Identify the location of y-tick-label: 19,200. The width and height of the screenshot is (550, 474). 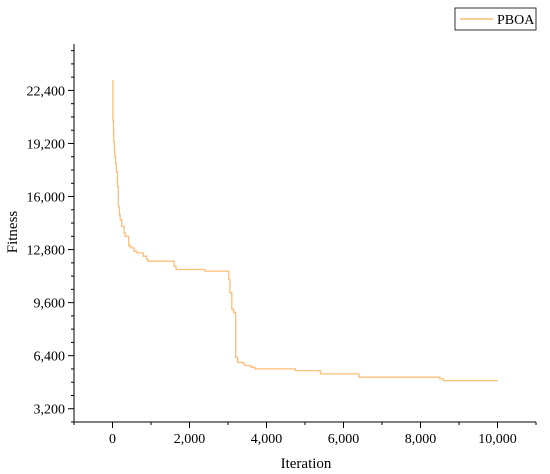
(46, 144).